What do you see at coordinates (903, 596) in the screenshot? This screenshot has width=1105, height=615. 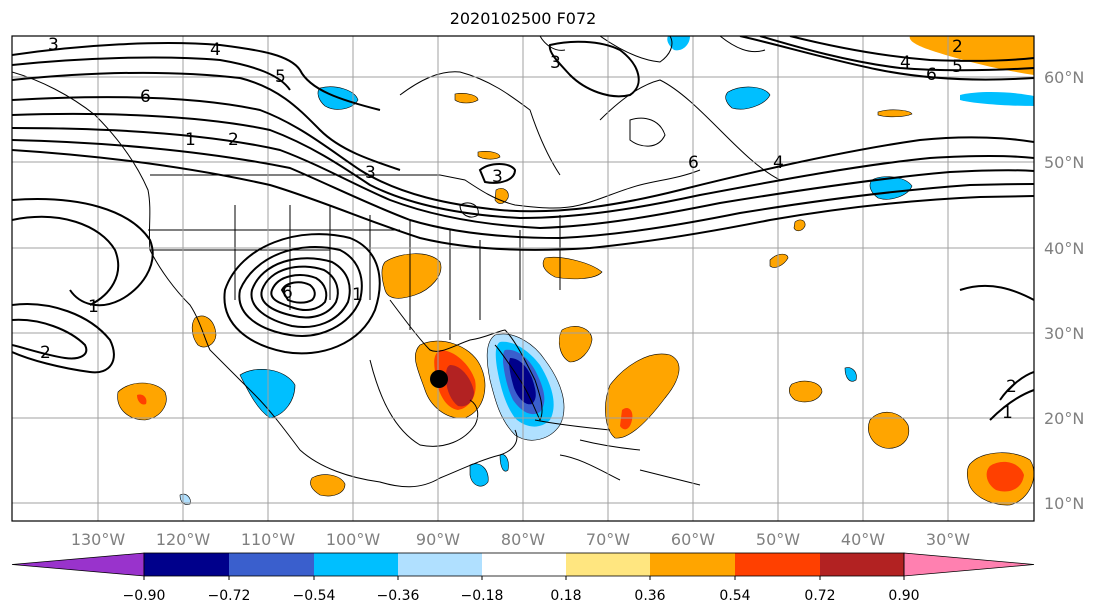 I see `colorbar-tick-label: 0.90` at bounding box center [903, 596].